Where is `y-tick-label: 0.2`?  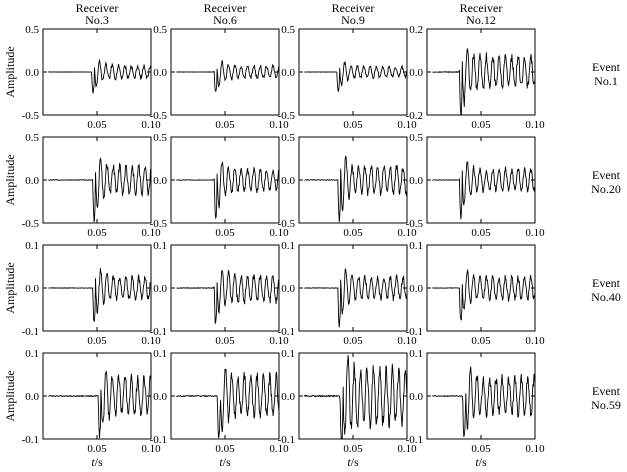 y-tick-label: 0.2 is located at coordinates (416, 30).